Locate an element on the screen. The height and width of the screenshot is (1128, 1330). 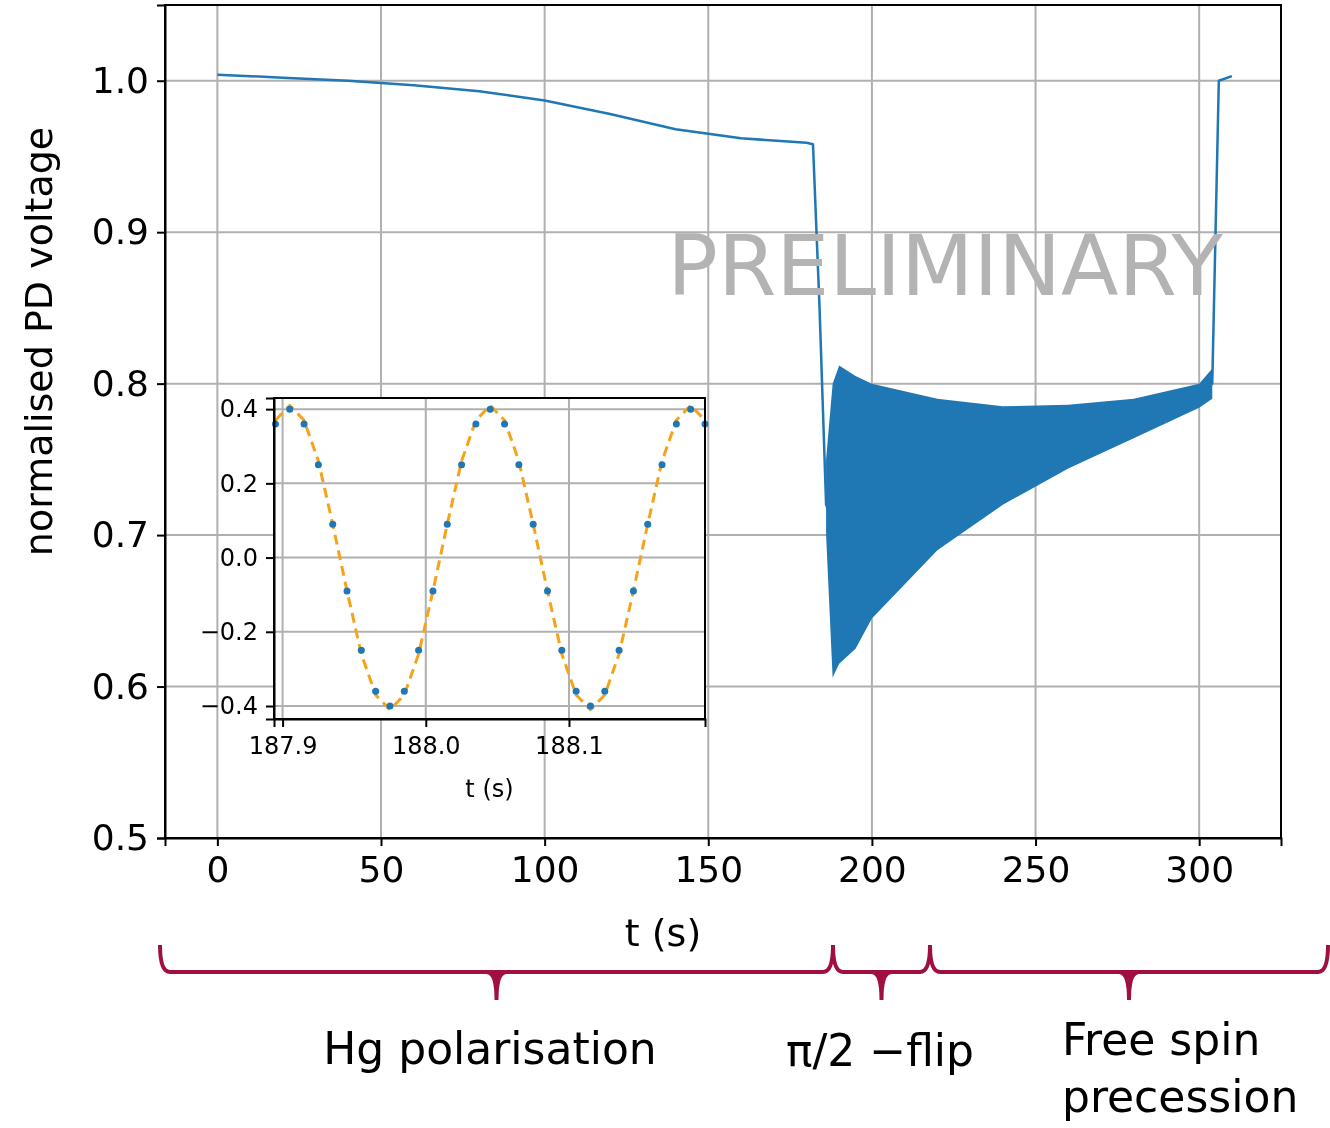
y-axis-title: normalised PD voltage is located at coordinates (39, 341).